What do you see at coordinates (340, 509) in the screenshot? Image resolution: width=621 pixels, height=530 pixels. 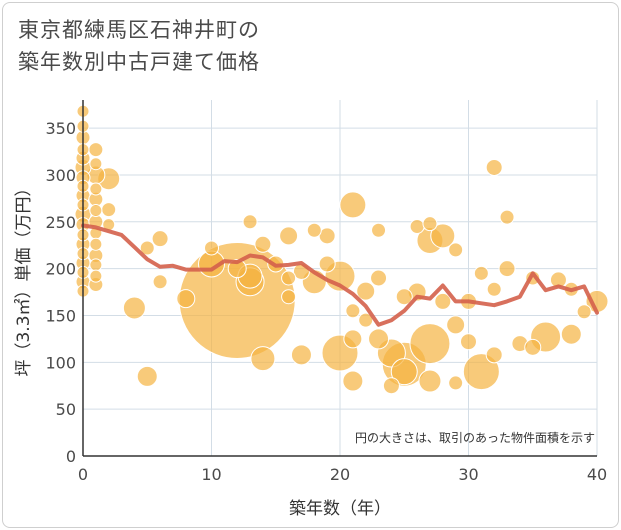 I see `x-axis-title: 築年数（年）` at bounding box center [340, 509].